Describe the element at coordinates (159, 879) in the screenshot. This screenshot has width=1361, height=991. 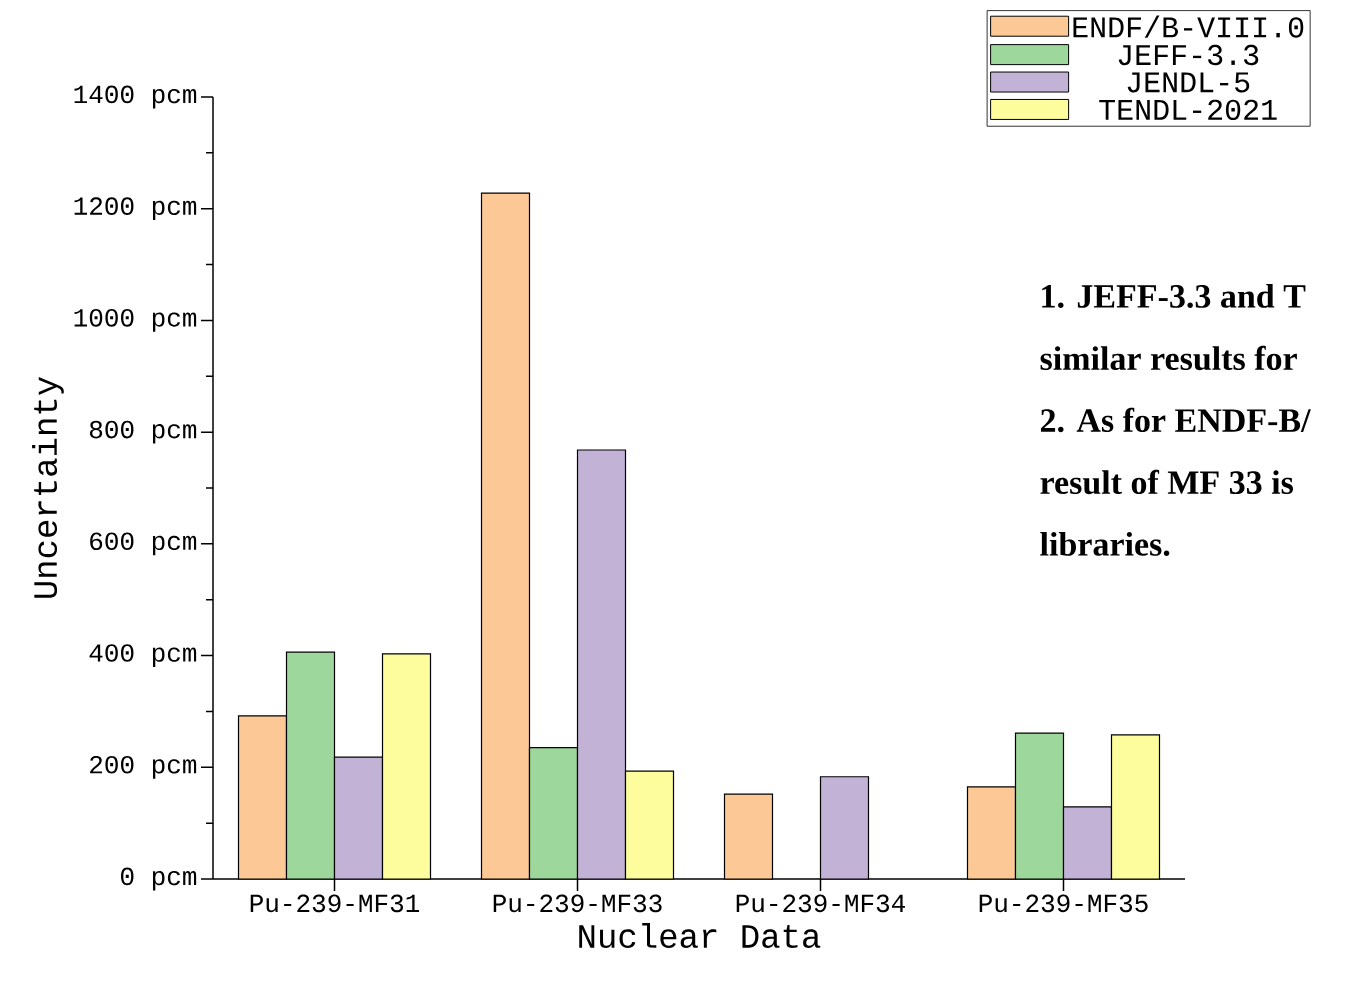
I see `y-tick-label: 0 pcm` at that location.